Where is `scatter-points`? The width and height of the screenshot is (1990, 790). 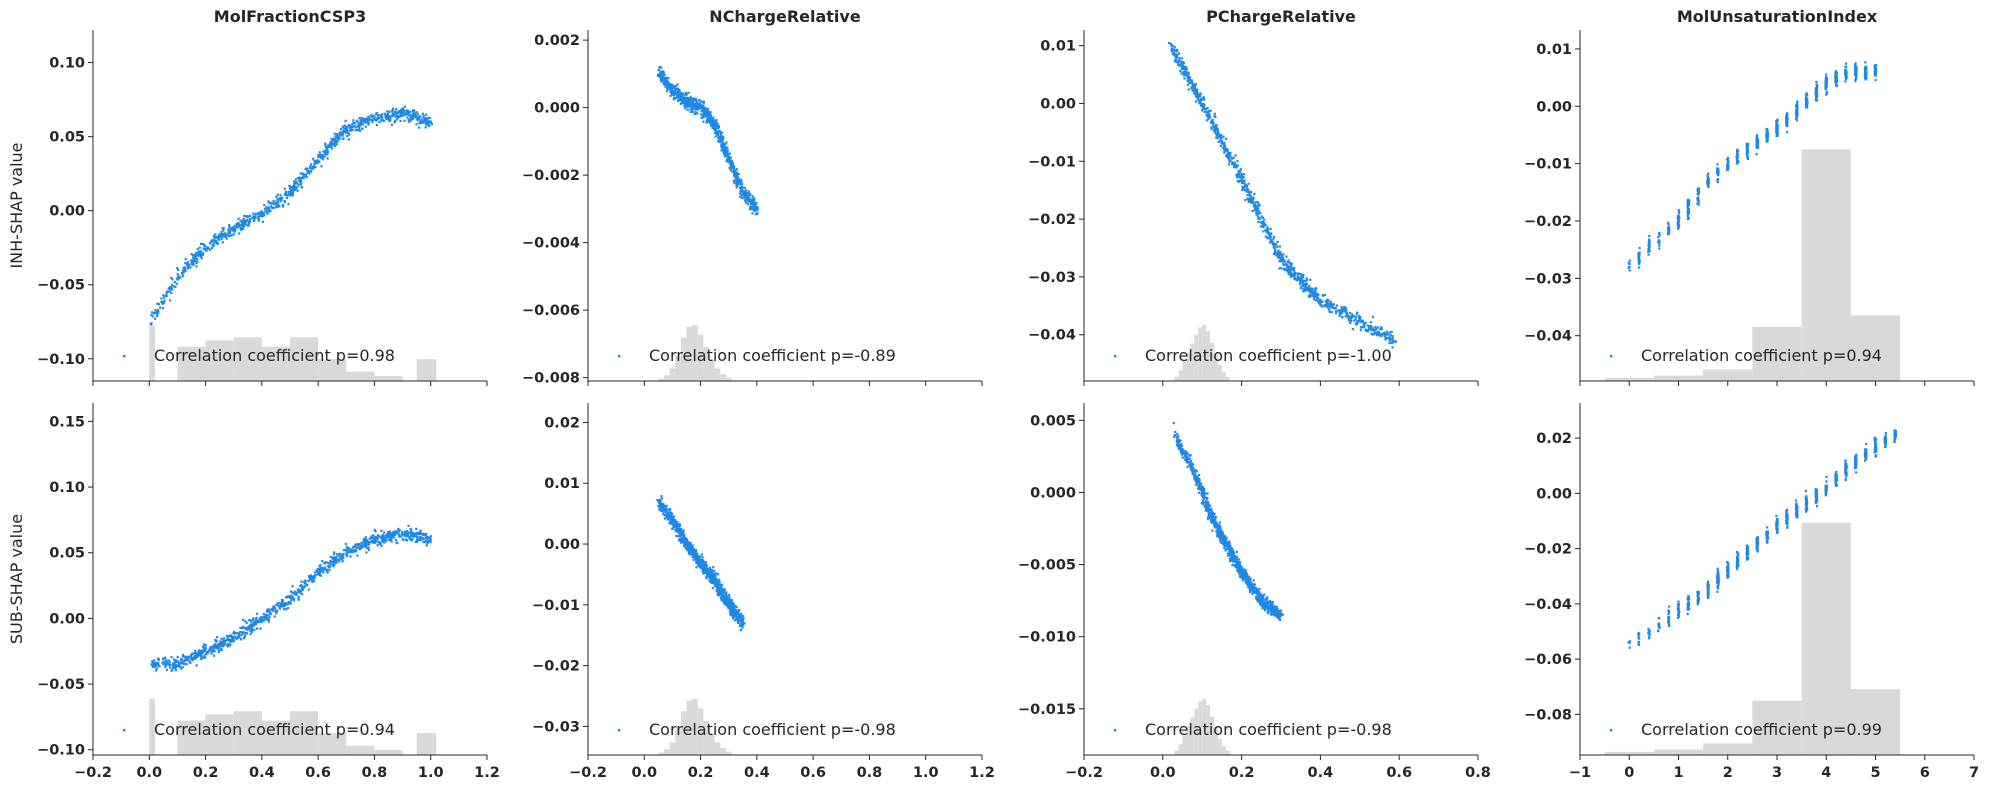 scatter-points is located at coordinates (707, 141).